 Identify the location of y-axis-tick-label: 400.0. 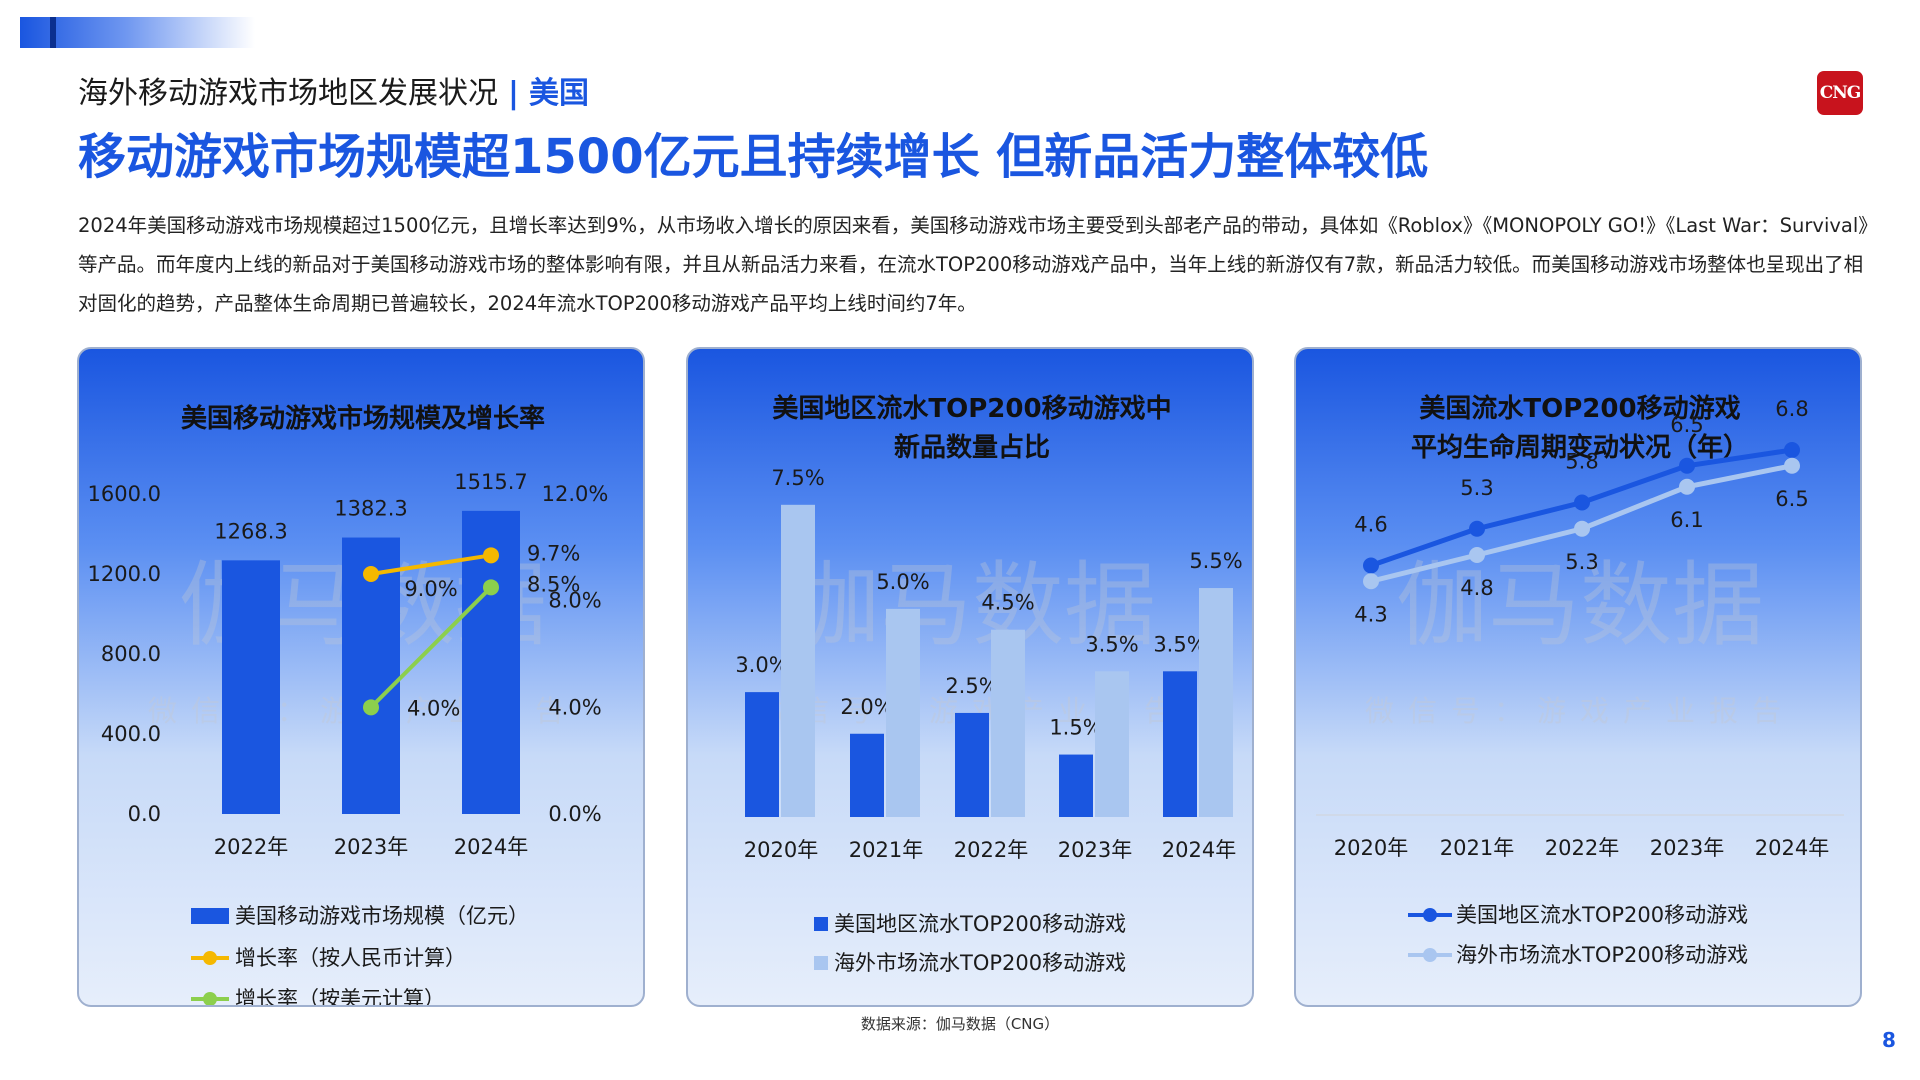
(131, 734).